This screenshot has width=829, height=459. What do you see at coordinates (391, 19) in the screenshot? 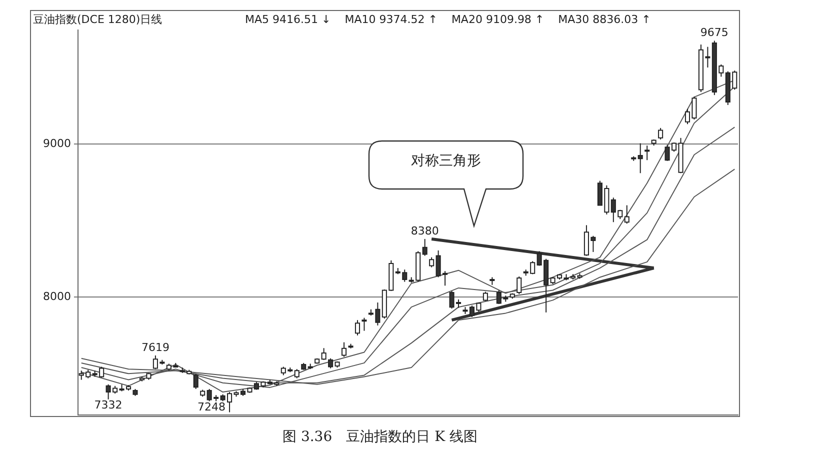
I see `text: MA10 9374.52 ↑` at bounding box center [391, 19].